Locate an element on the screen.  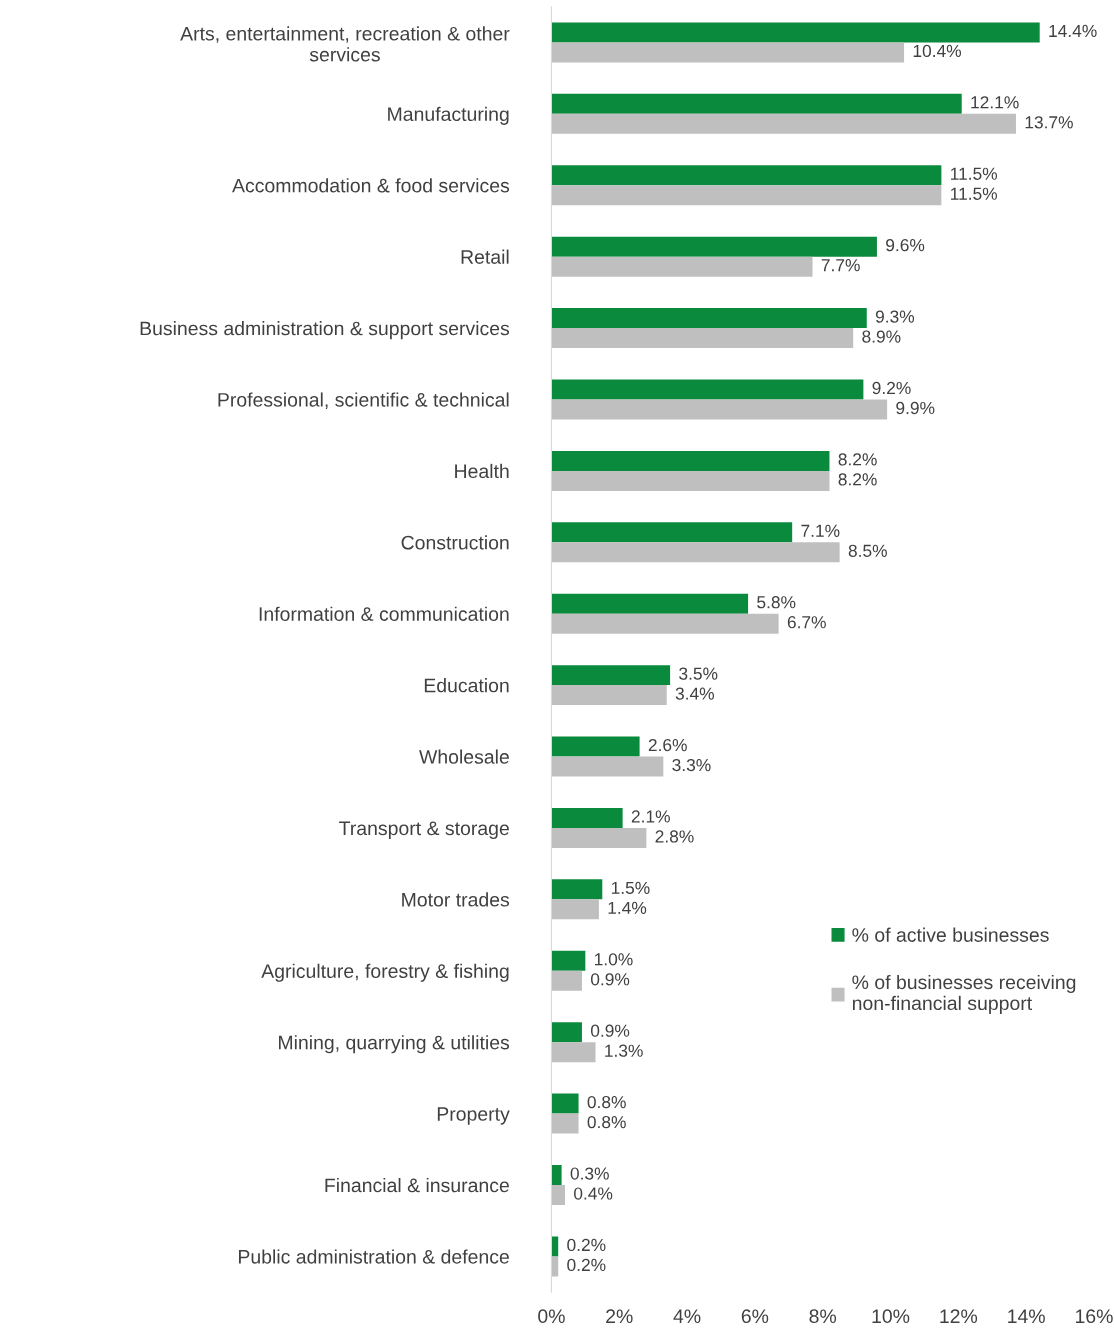
y-tick-label: Wholesale is located at coordinates (464, 756).